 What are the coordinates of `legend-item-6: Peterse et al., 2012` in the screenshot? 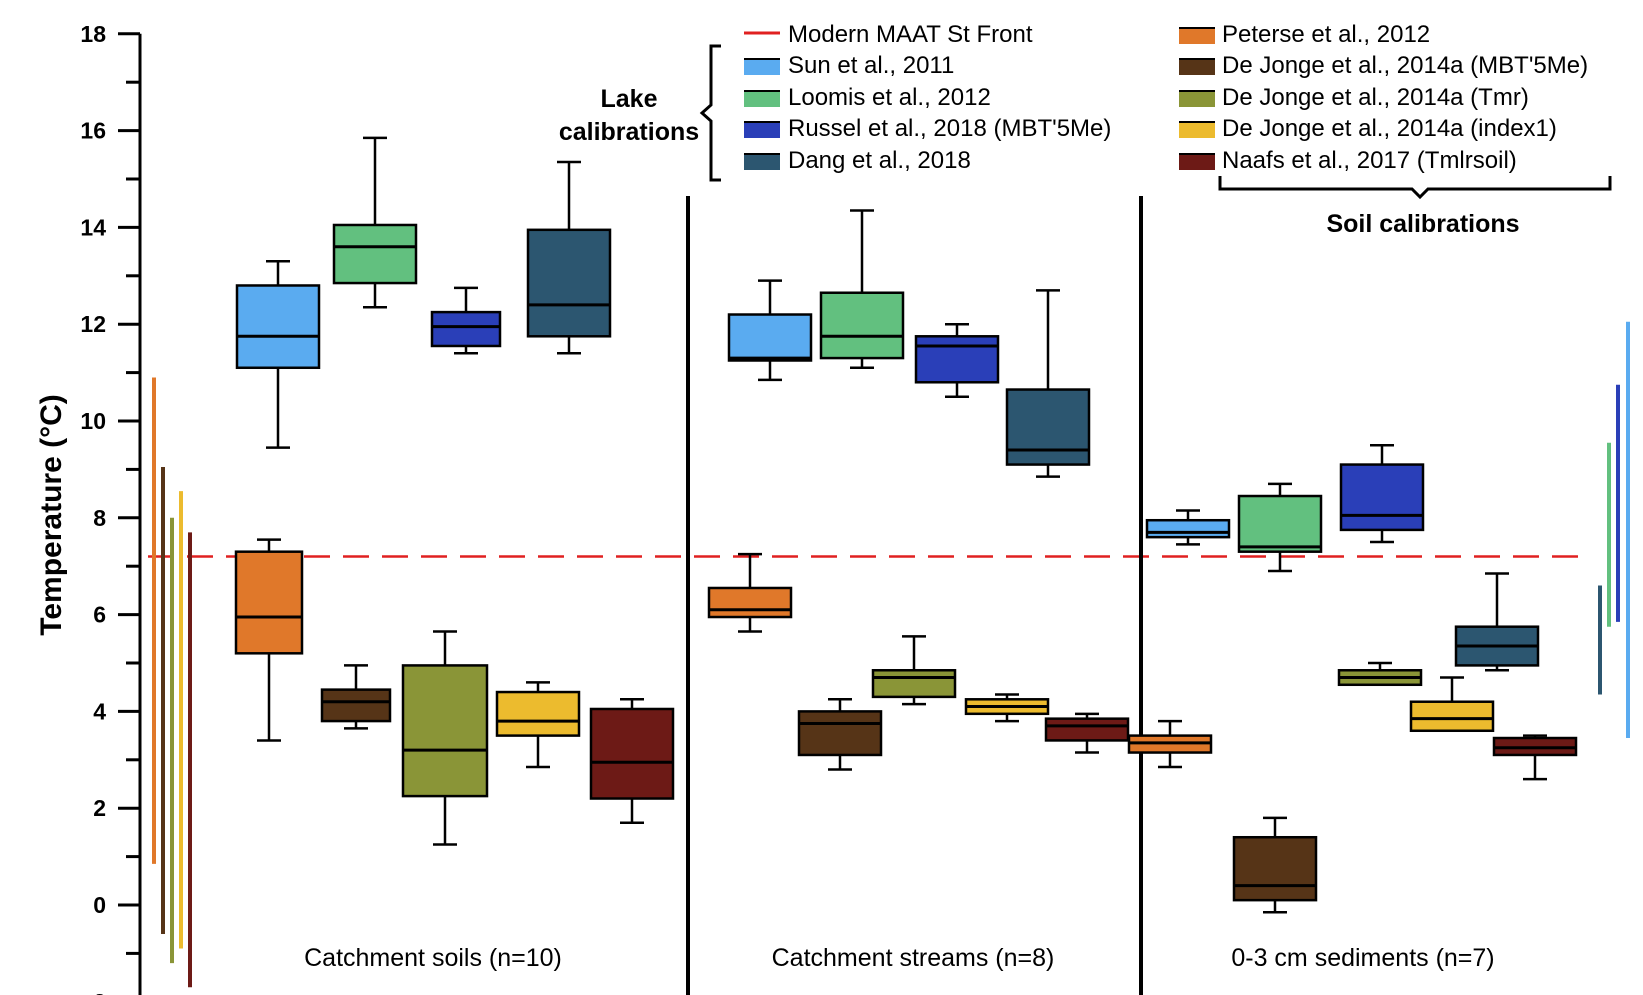 It's located at (1304, 34).